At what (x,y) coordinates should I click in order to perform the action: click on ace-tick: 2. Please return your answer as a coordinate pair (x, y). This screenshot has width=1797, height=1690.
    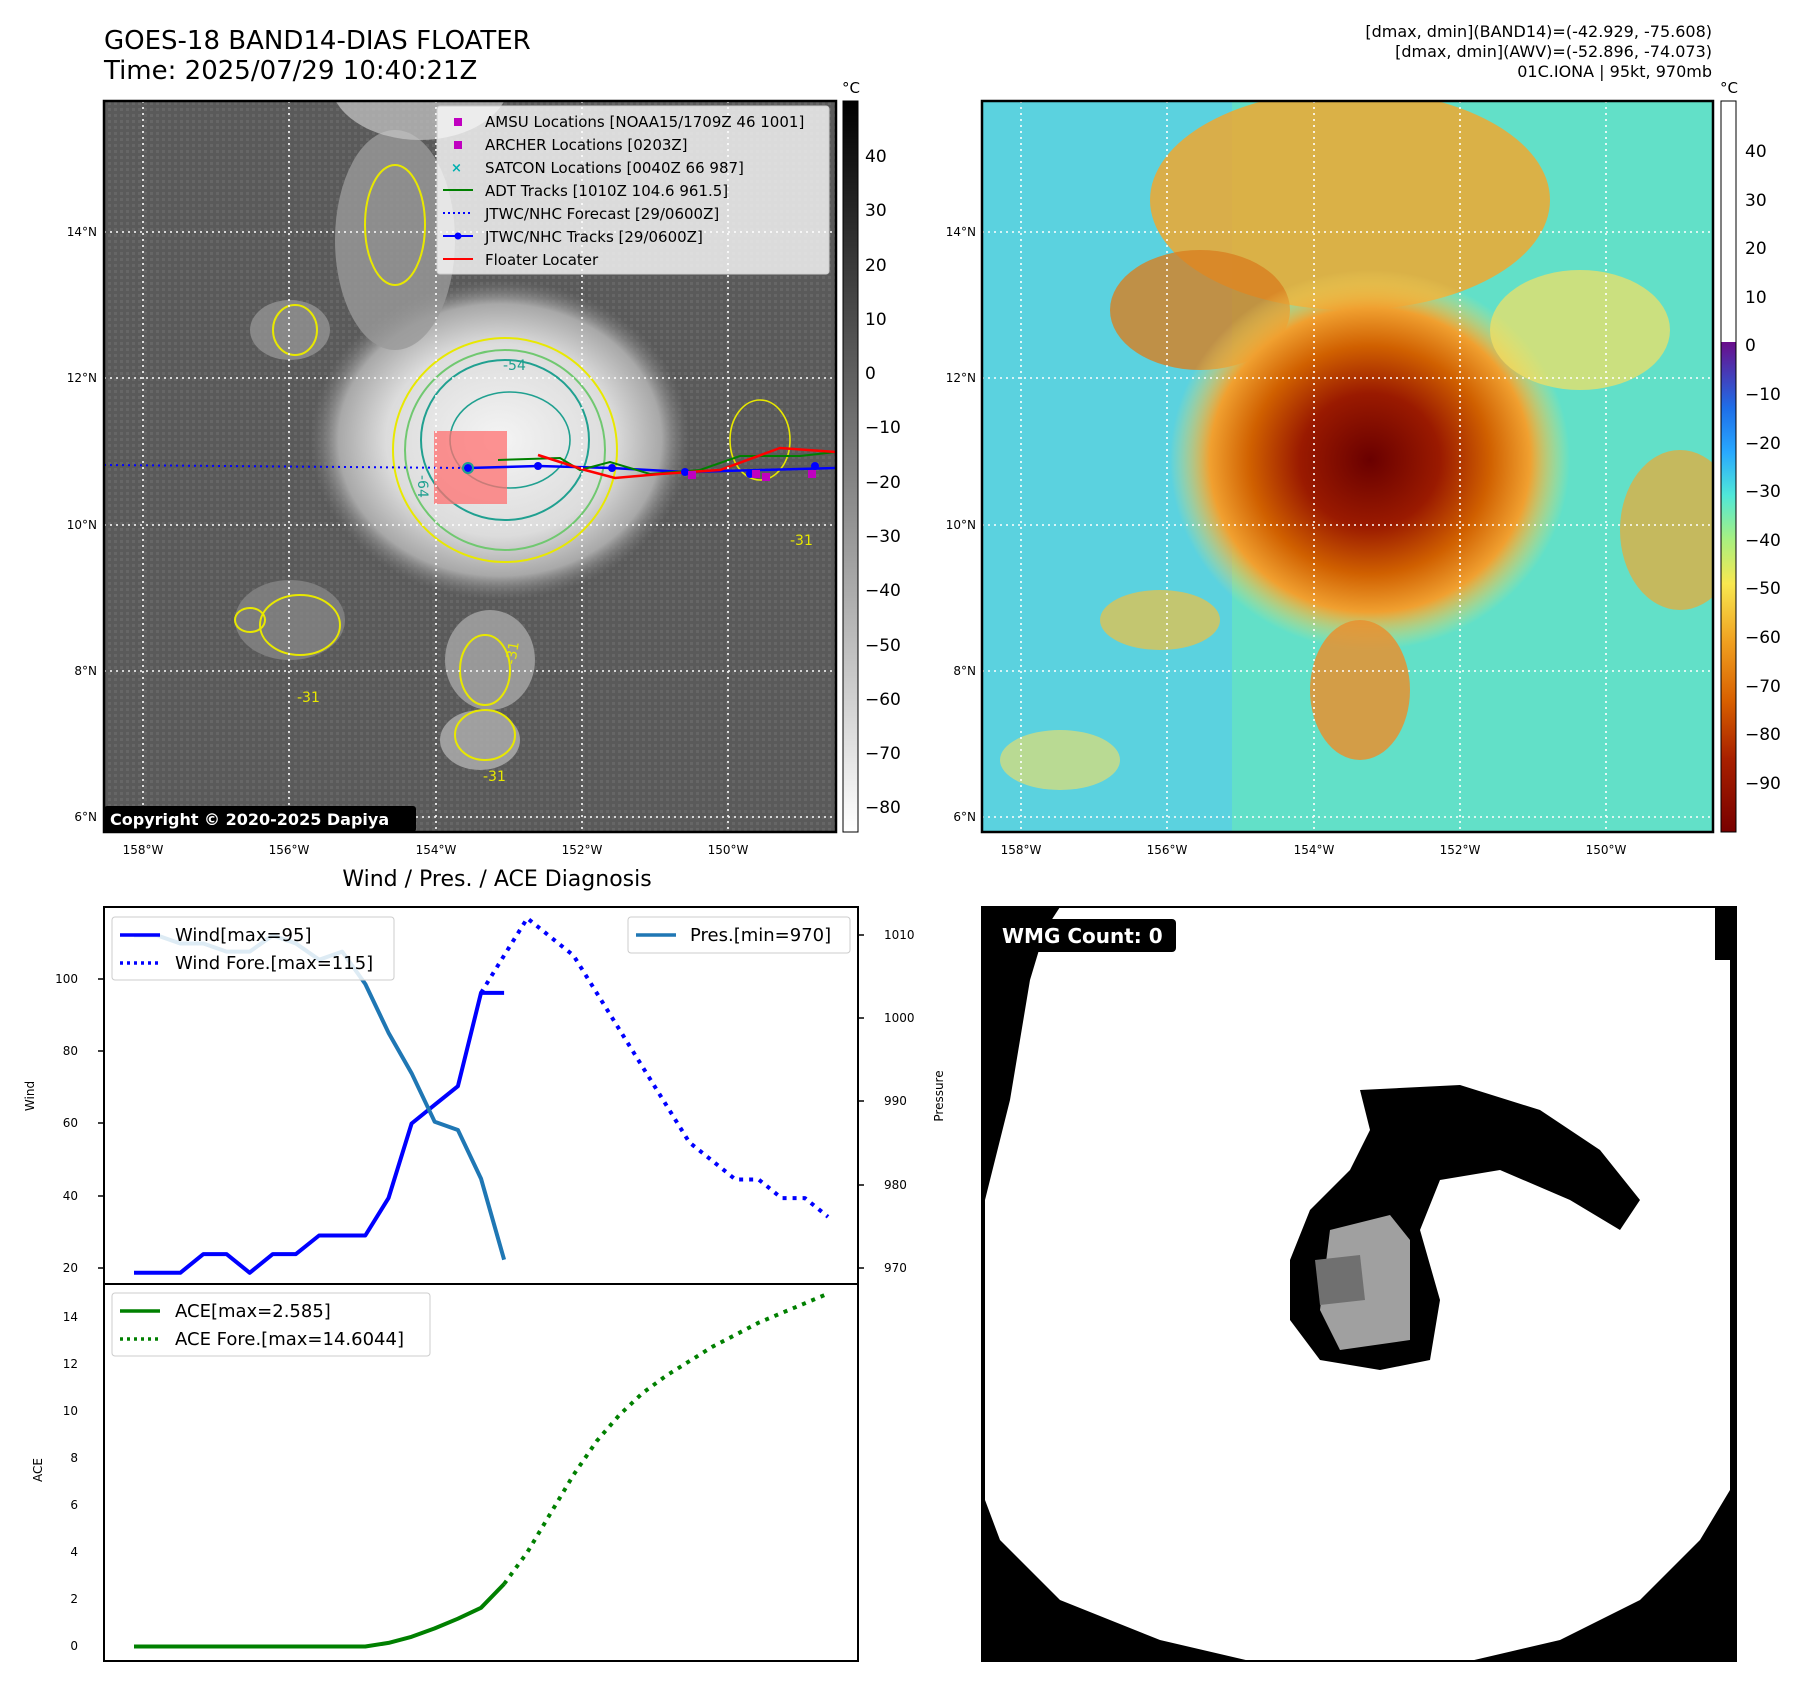
    Looking at the image, I should click on (74, 1599).